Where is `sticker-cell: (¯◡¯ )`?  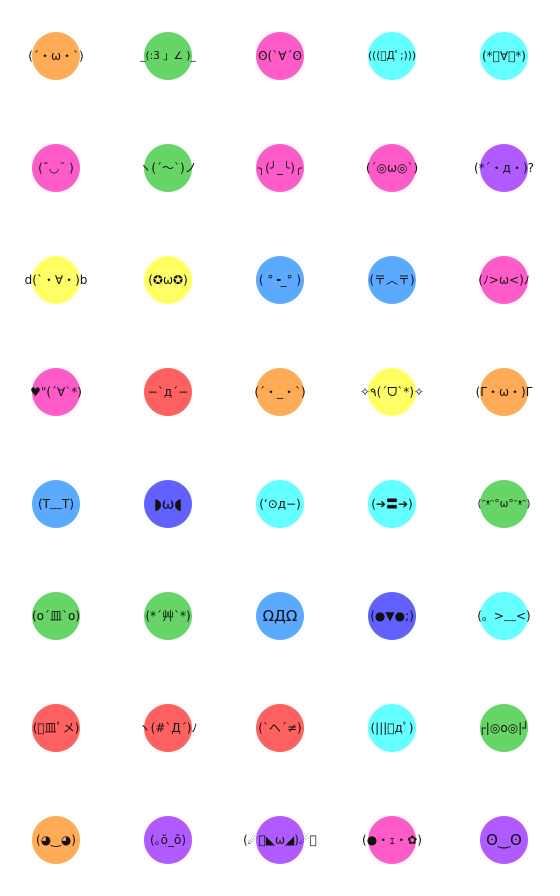 sticker-cell: (¯◡¯ ) is located at coordinates (56, 168).